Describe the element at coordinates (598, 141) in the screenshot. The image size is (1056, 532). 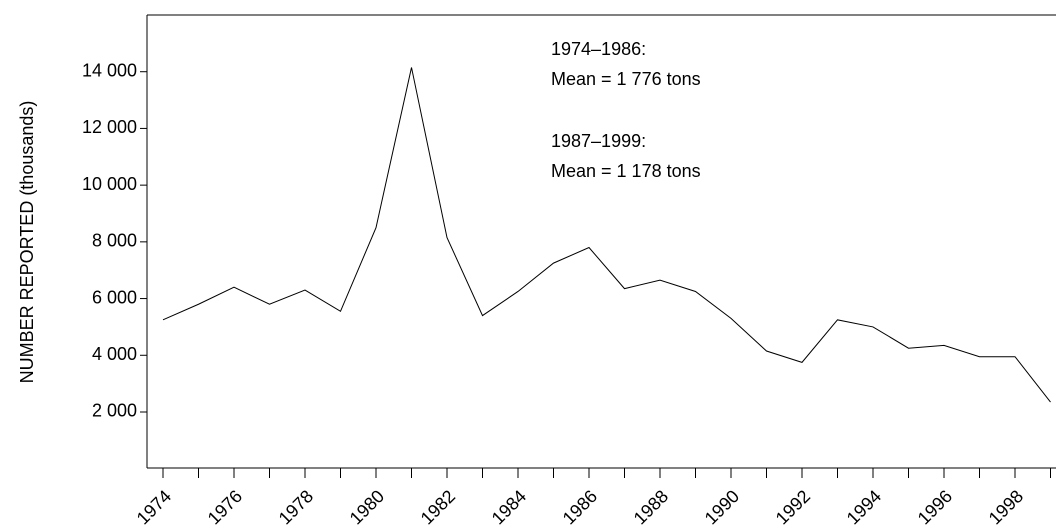
I see `annotation: 1987–1999:` at that location.